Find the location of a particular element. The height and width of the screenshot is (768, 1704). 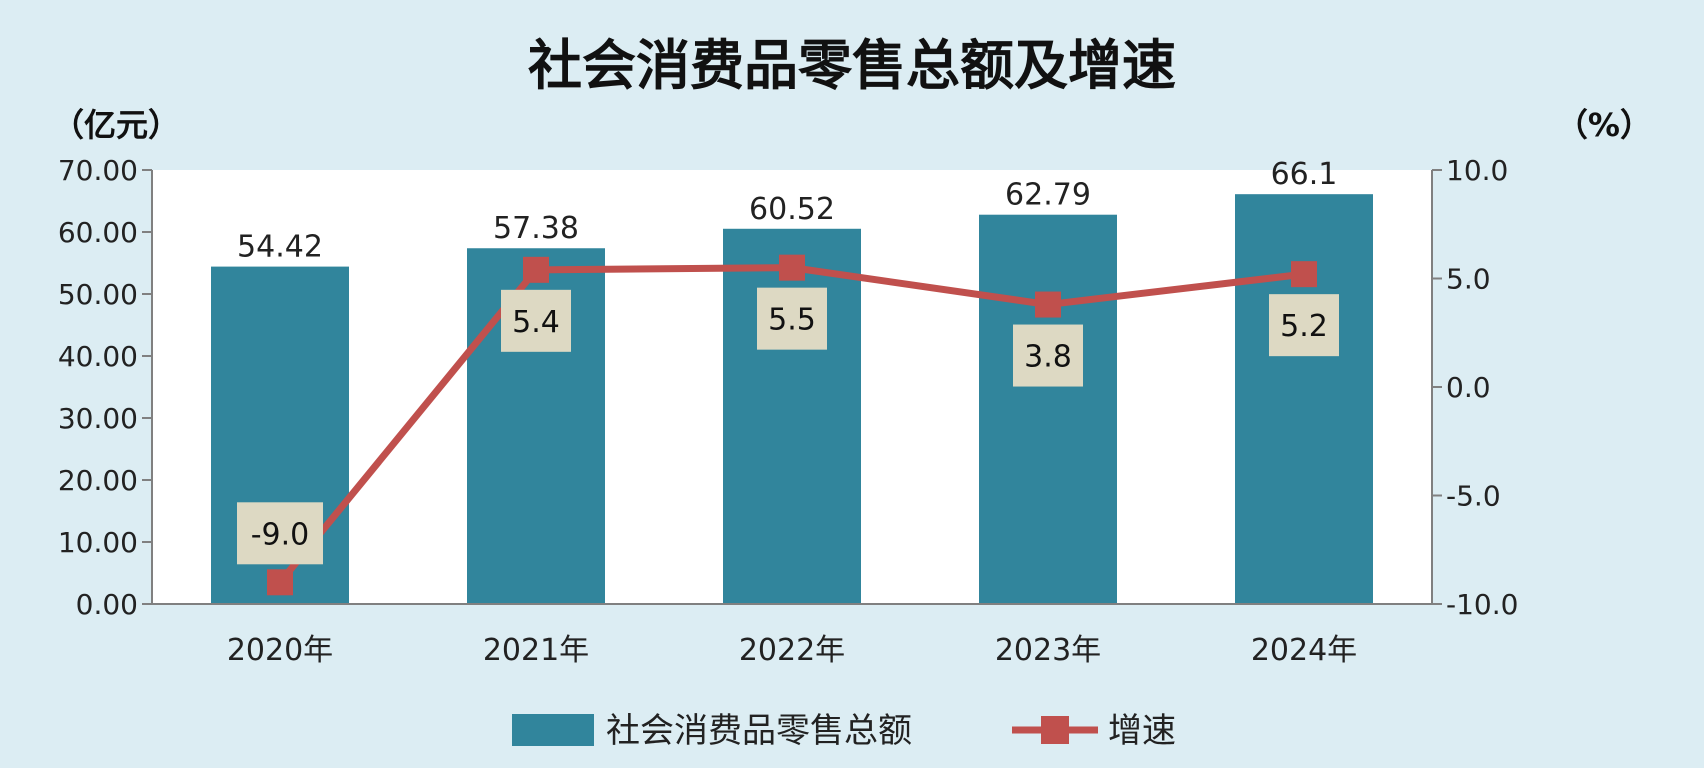

legend: 社会消费品零售总额 增速 is located at coordinates (844, 731).